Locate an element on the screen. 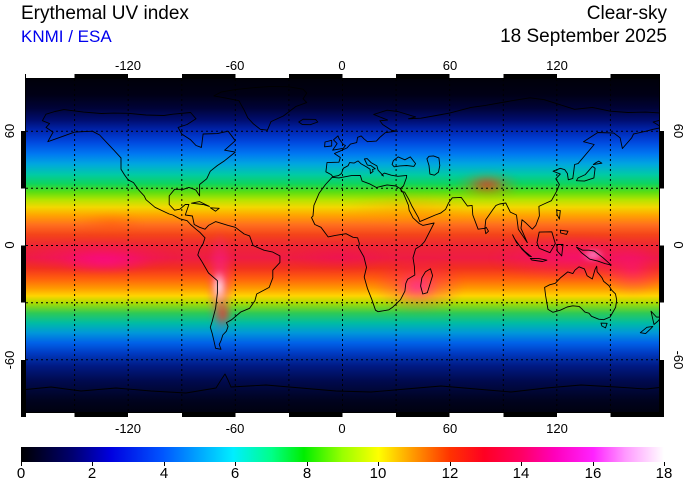  lat-label-left-60: 60 is located at coordinates (9, 131).